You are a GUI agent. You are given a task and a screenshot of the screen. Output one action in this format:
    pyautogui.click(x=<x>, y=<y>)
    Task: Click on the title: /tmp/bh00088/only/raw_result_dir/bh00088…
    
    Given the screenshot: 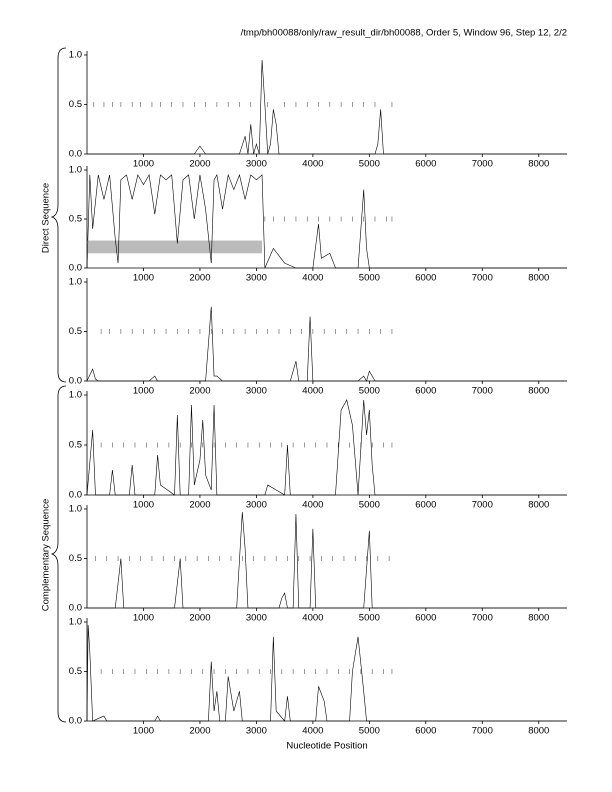 What is the action you would take?
    pyautogui.click(x=404, y=33)
    